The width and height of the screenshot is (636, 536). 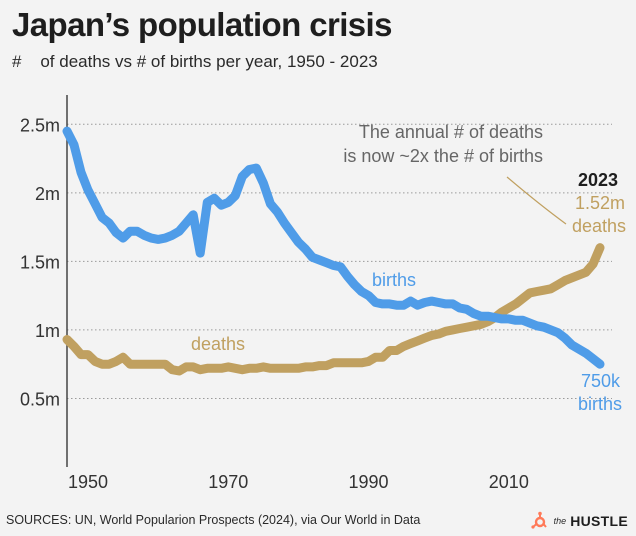 I want to click on y-tick-label: 2.5m, so click(x=40, y=125).